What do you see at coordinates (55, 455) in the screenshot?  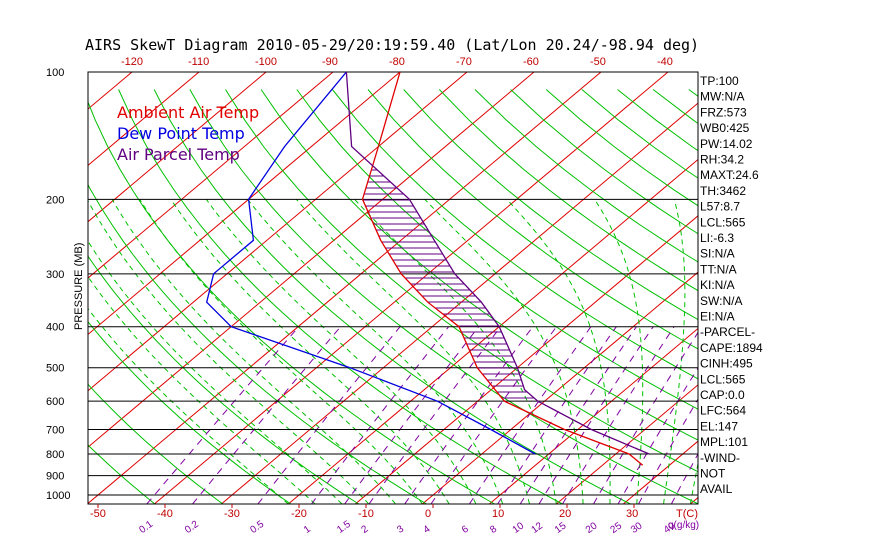 I see `pressure-tick-label: 800` at bounding box center [55, 455].